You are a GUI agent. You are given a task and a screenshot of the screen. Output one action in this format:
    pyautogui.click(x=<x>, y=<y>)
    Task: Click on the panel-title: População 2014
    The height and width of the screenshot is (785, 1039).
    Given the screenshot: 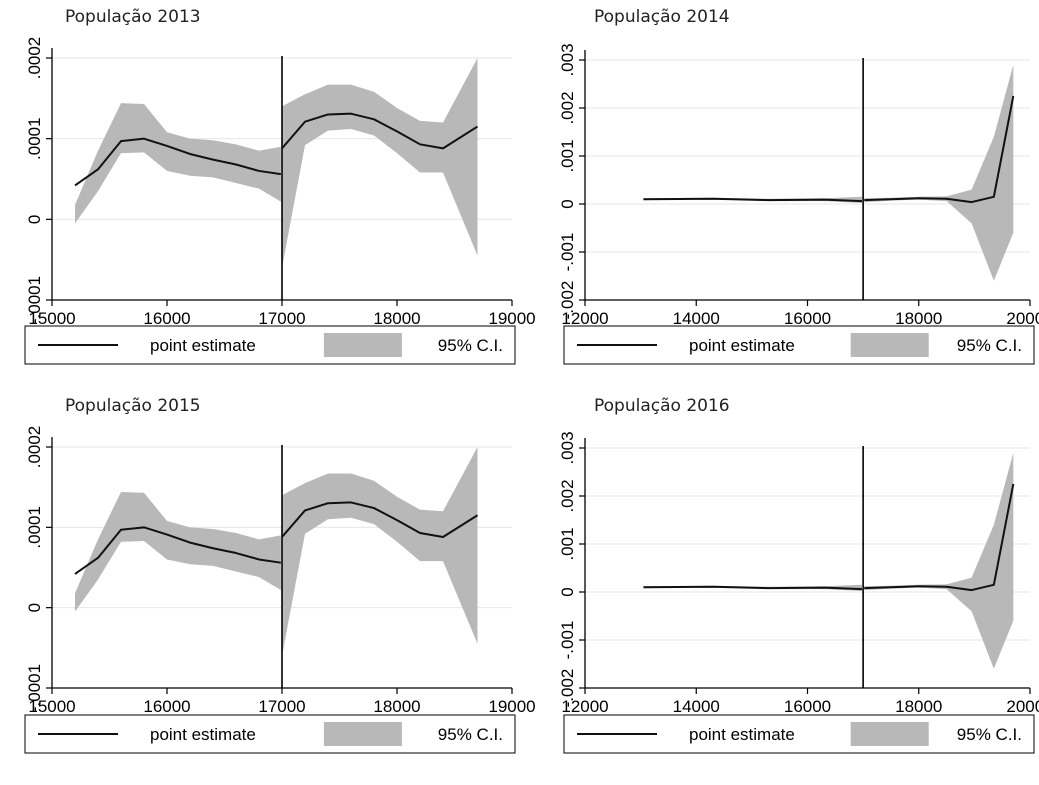 What is the action you would take?
    pyautogui.click(x=662, y=17)
    